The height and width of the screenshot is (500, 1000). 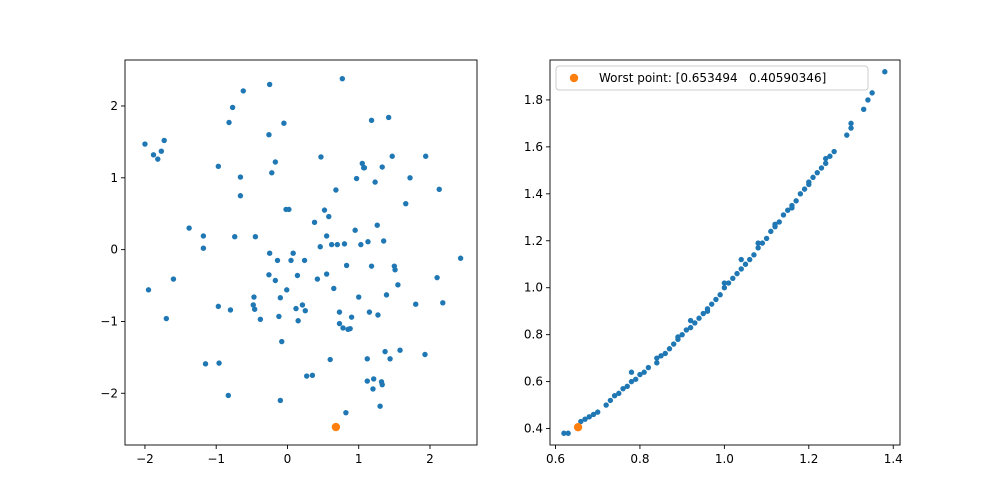 What do you see at coordinates (288, 459) in the screenshot?
I see `x-tick-label: 0` at bounding box center [288, 459].